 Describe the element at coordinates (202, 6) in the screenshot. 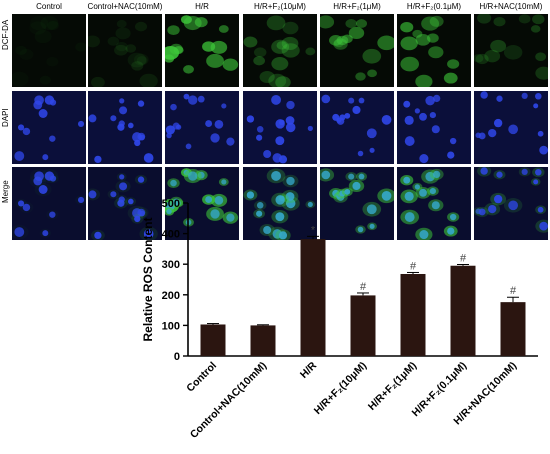

I see `column-label: H/R` at that location.